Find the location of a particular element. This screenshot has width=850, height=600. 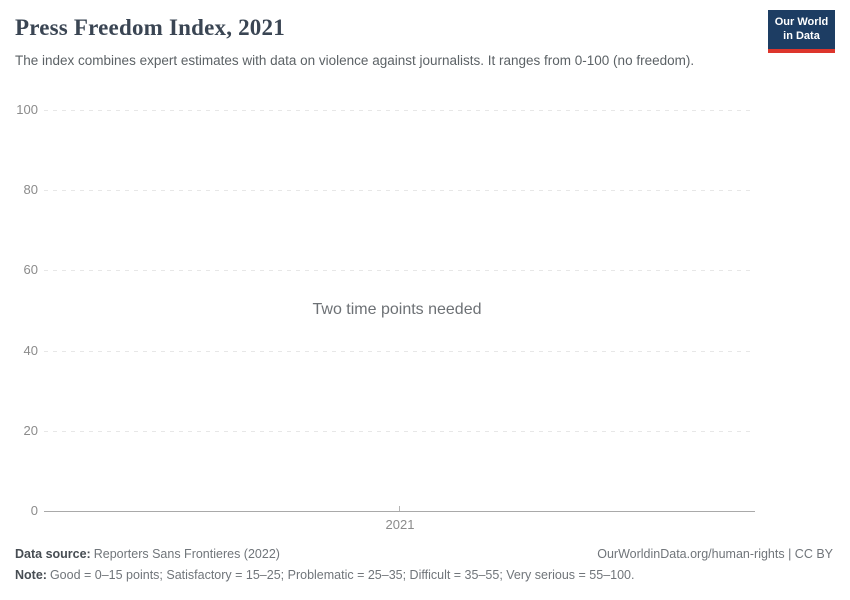

owid-logo-line1: Our World is located at coordinates (801, 22).